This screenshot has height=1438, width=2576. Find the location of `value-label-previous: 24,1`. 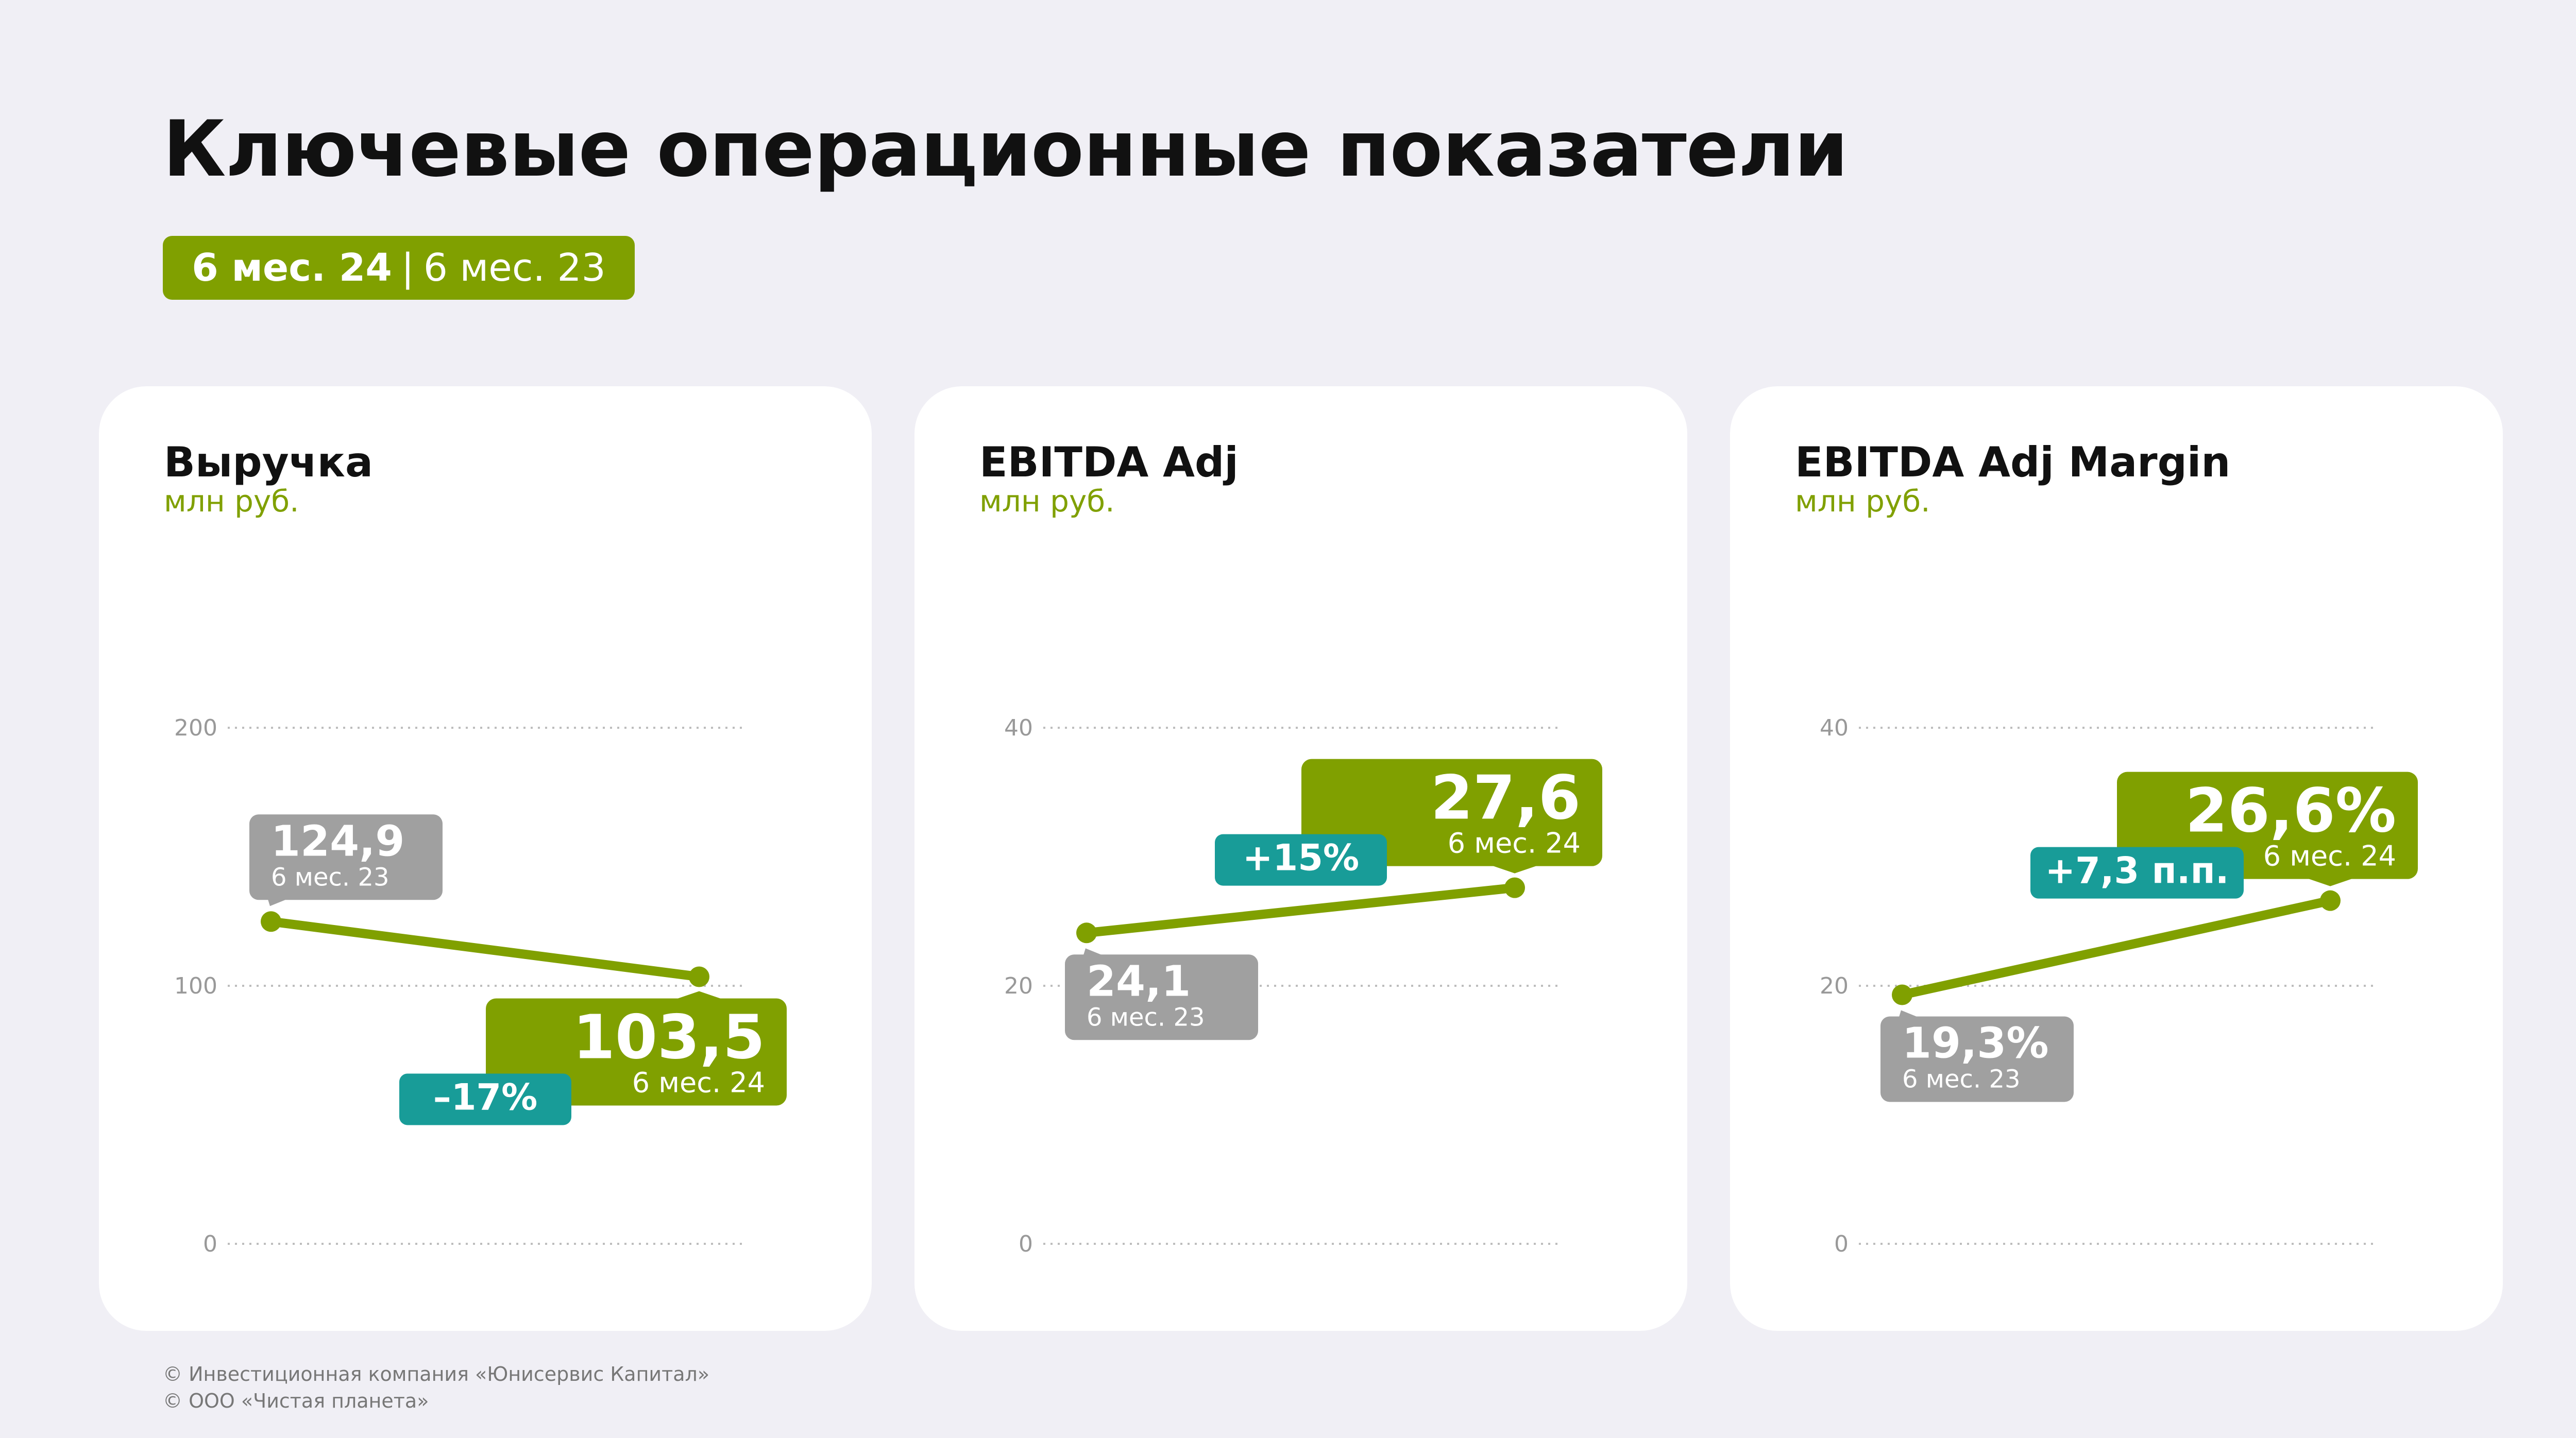

value-label-previous: 24,1 is located at coordinates (1139, 981).